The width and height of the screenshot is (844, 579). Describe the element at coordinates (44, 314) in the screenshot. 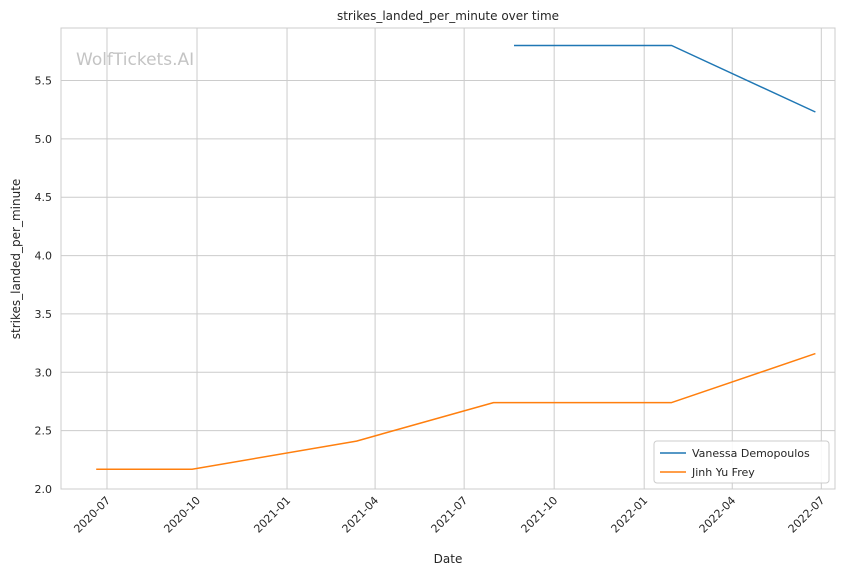

I see `y-tick-label: 3.5` at that location.